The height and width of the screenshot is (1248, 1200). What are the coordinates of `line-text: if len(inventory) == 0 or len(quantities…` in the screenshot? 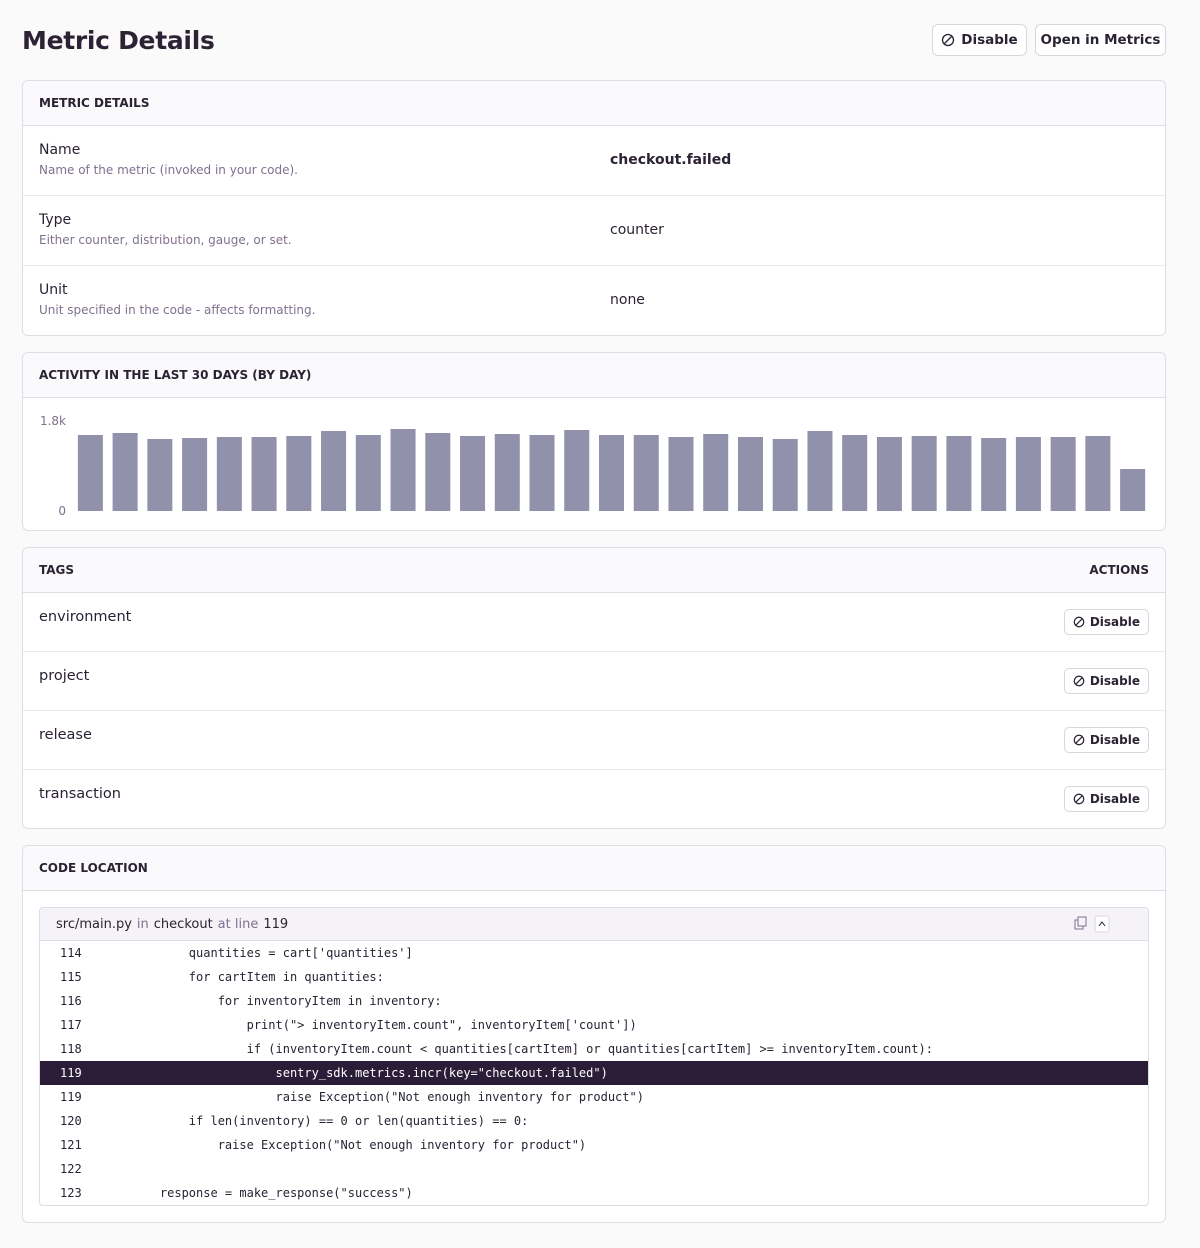 It's located at (330, 1121).